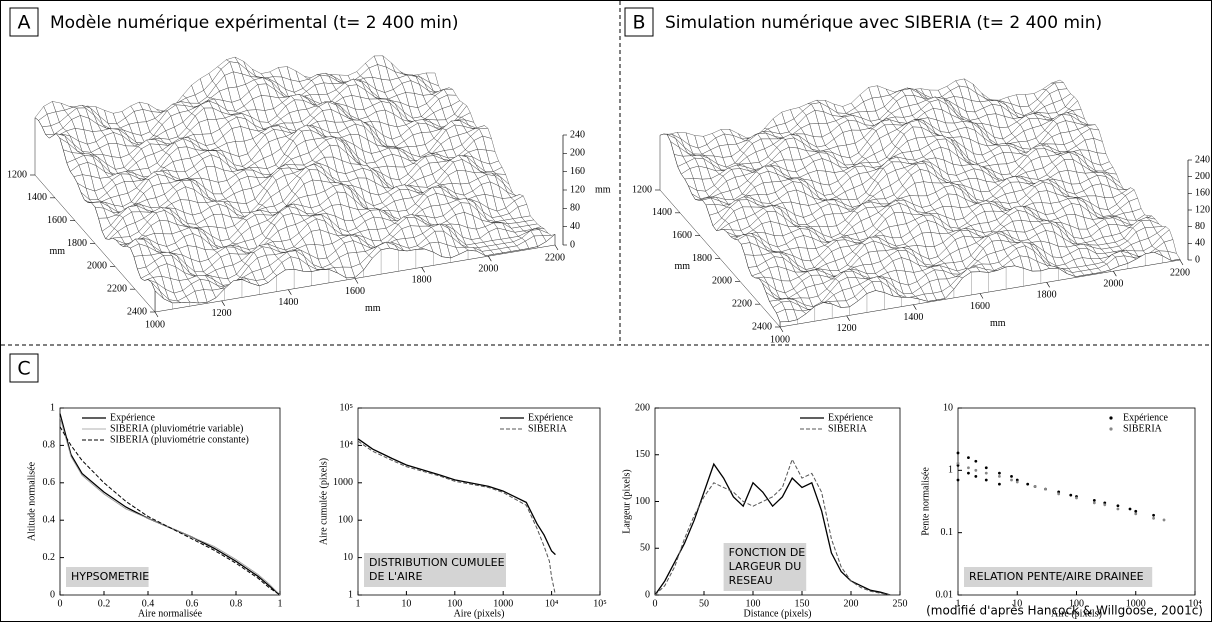 Image resolution: width=1212 pixels, height=622 pixels. I want to click on y-tick-label: 50, so click(645, 548).